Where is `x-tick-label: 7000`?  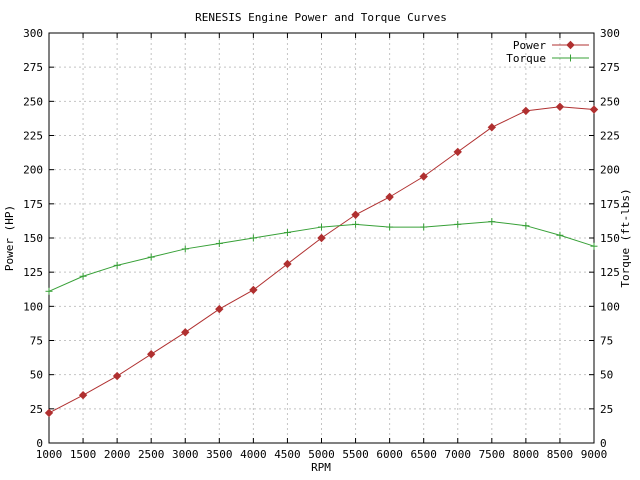 x-tick-label: 7000 is located at coordinates (458, 454).